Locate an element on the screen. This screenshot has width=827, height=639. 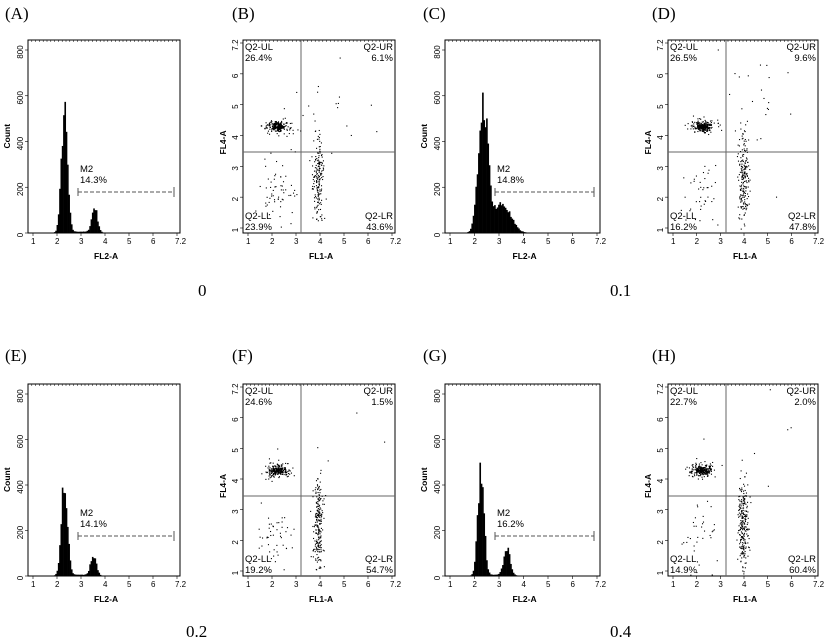
quadrant-ur-name: Q2-UR is located at coordinates (801, 47).